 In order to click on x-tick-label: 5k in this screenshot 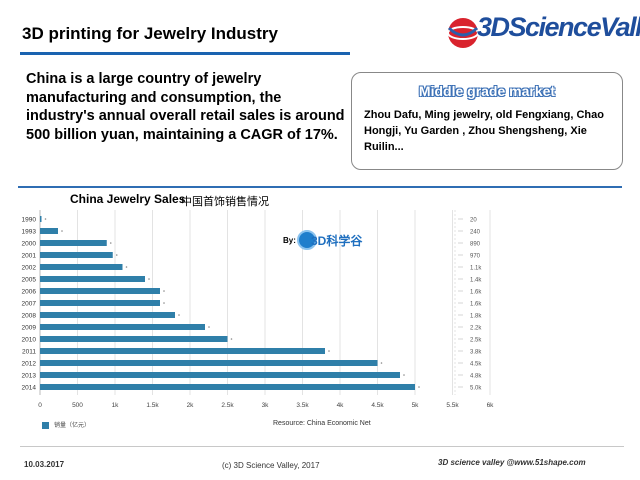, I will do `click(416, 405)`.